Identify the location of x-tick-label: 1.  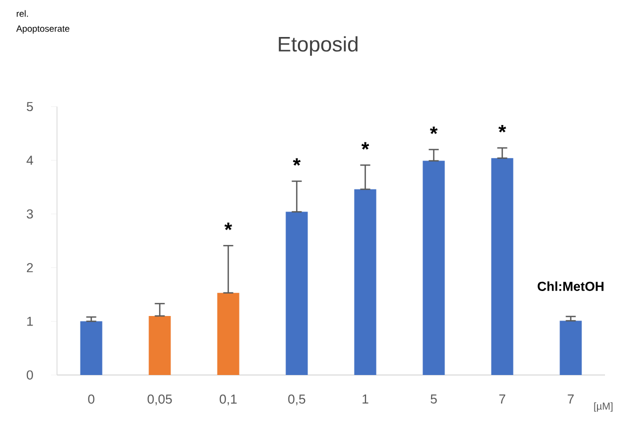
(365, 399).